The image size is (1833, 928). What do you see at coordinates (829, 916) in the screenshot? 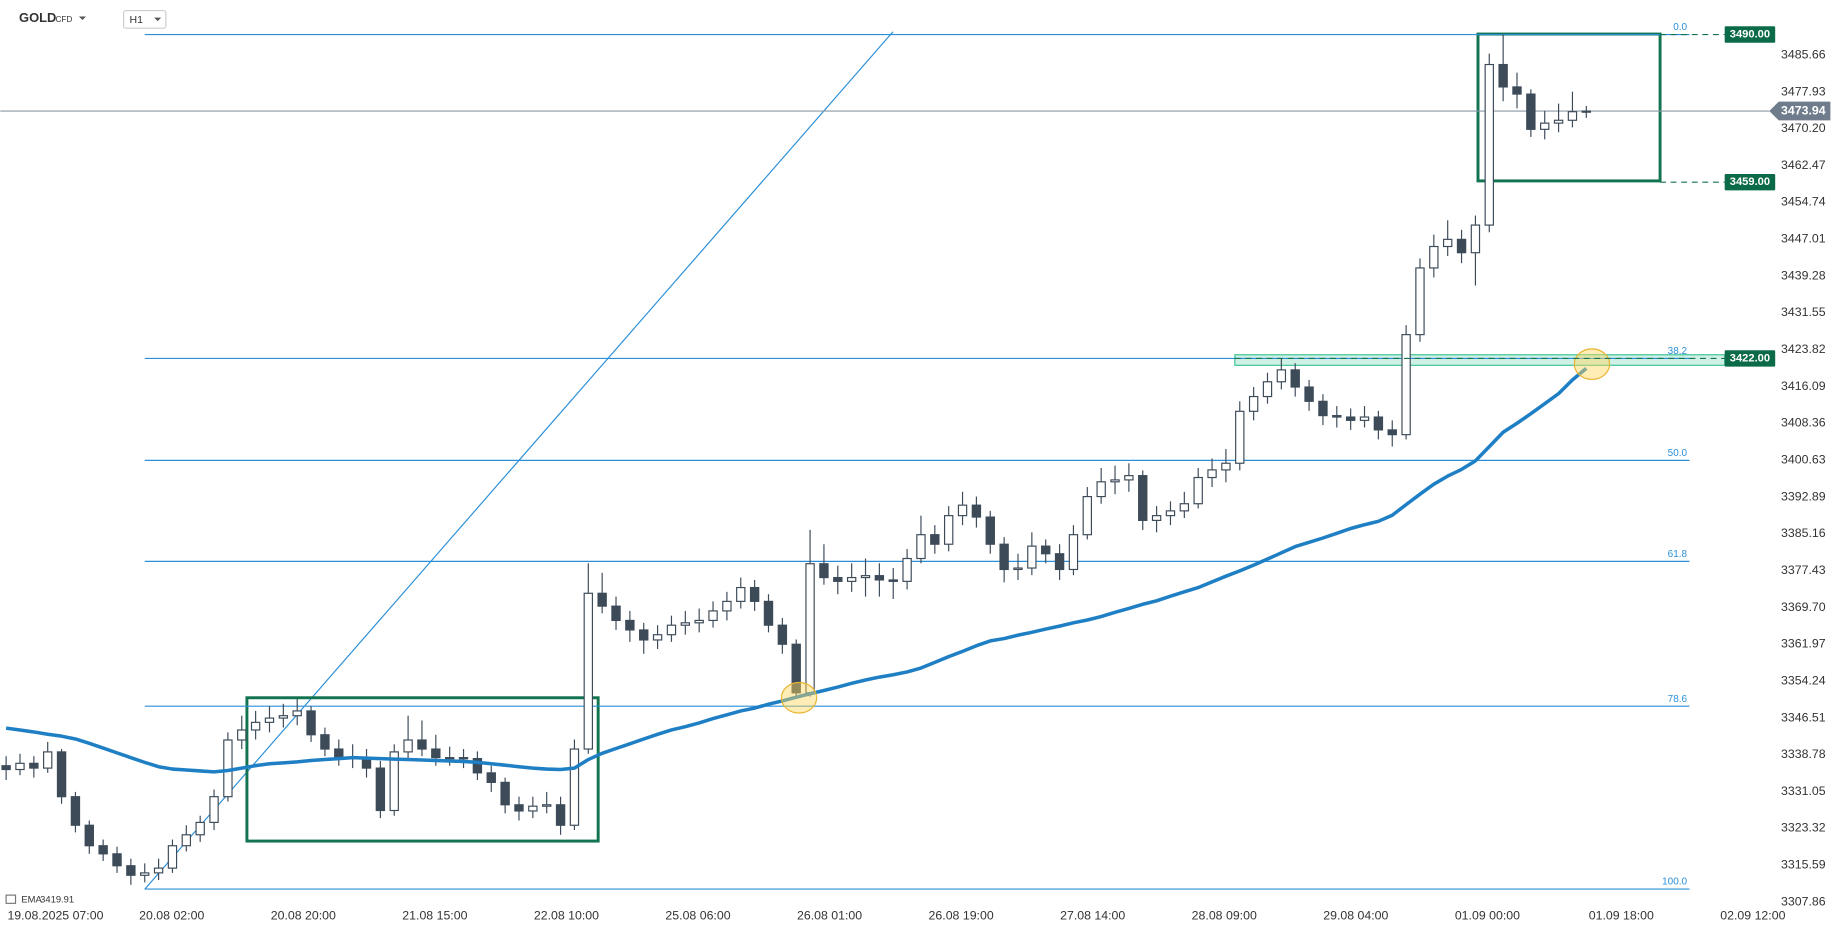
I see `x-tick-label: 26.08 01:00` at bounding box center [829, 916].